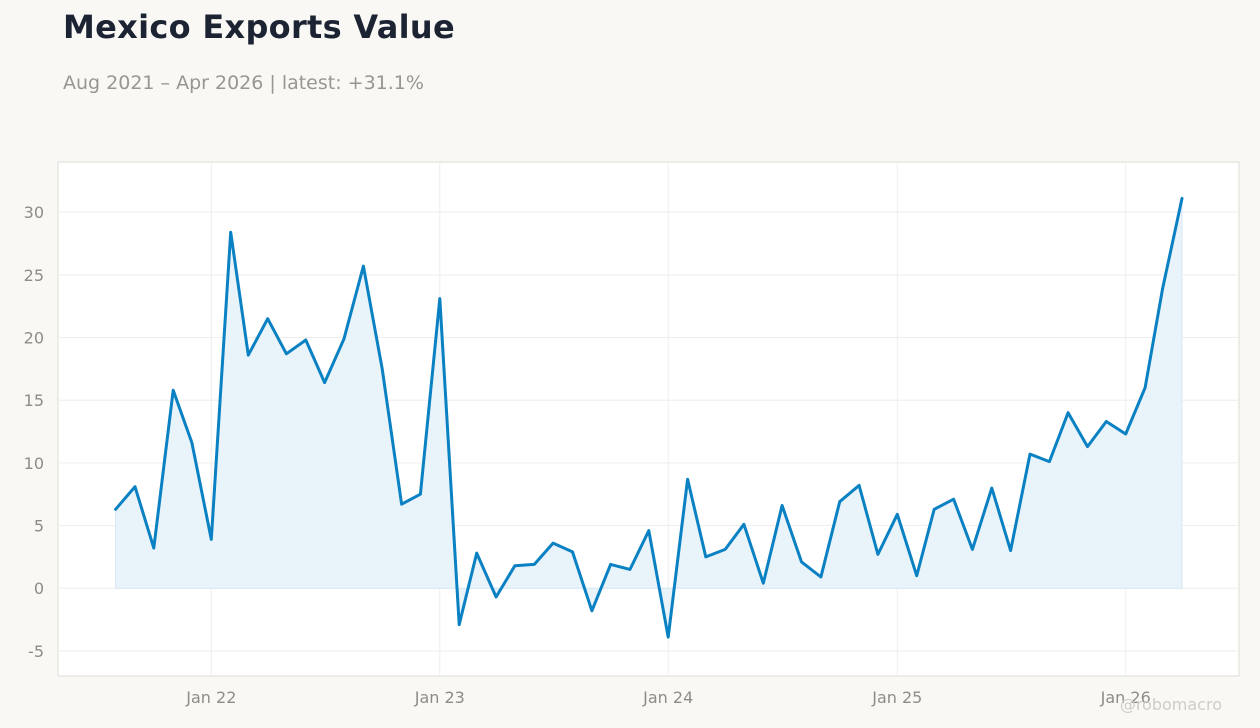 The height and width of the screenshot is (728, 1260). Describe the element at coordinates (36, 651) in the screenshot. I see `y-tick-label: -5` at that location.